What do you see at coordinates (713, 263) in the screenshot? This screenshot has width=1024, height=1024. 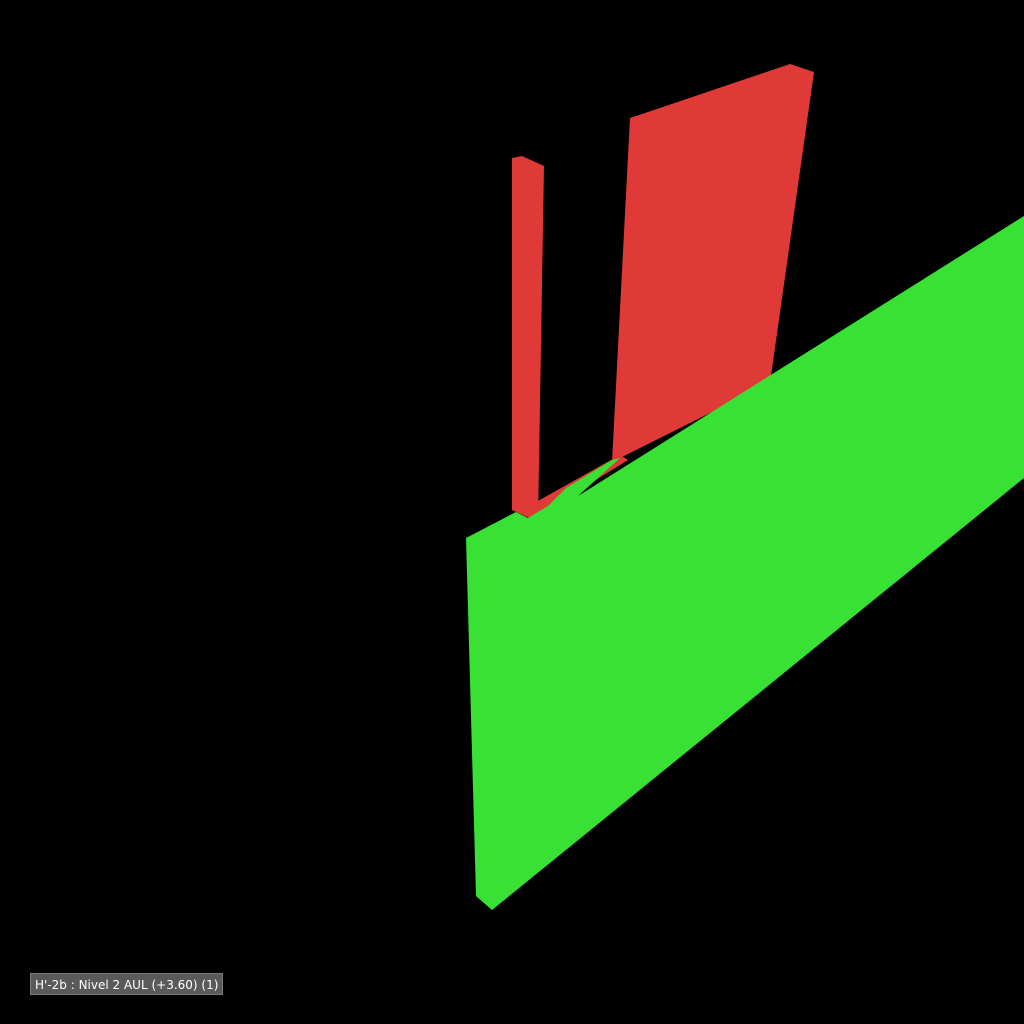 I see `red-panel-large` at bounding box center [713, 263].